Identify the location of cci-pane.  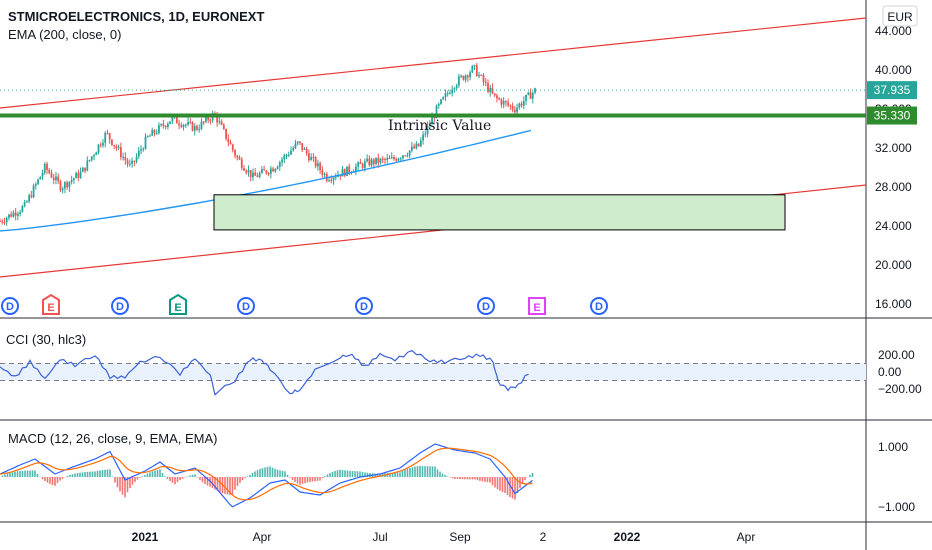
(433, 372).